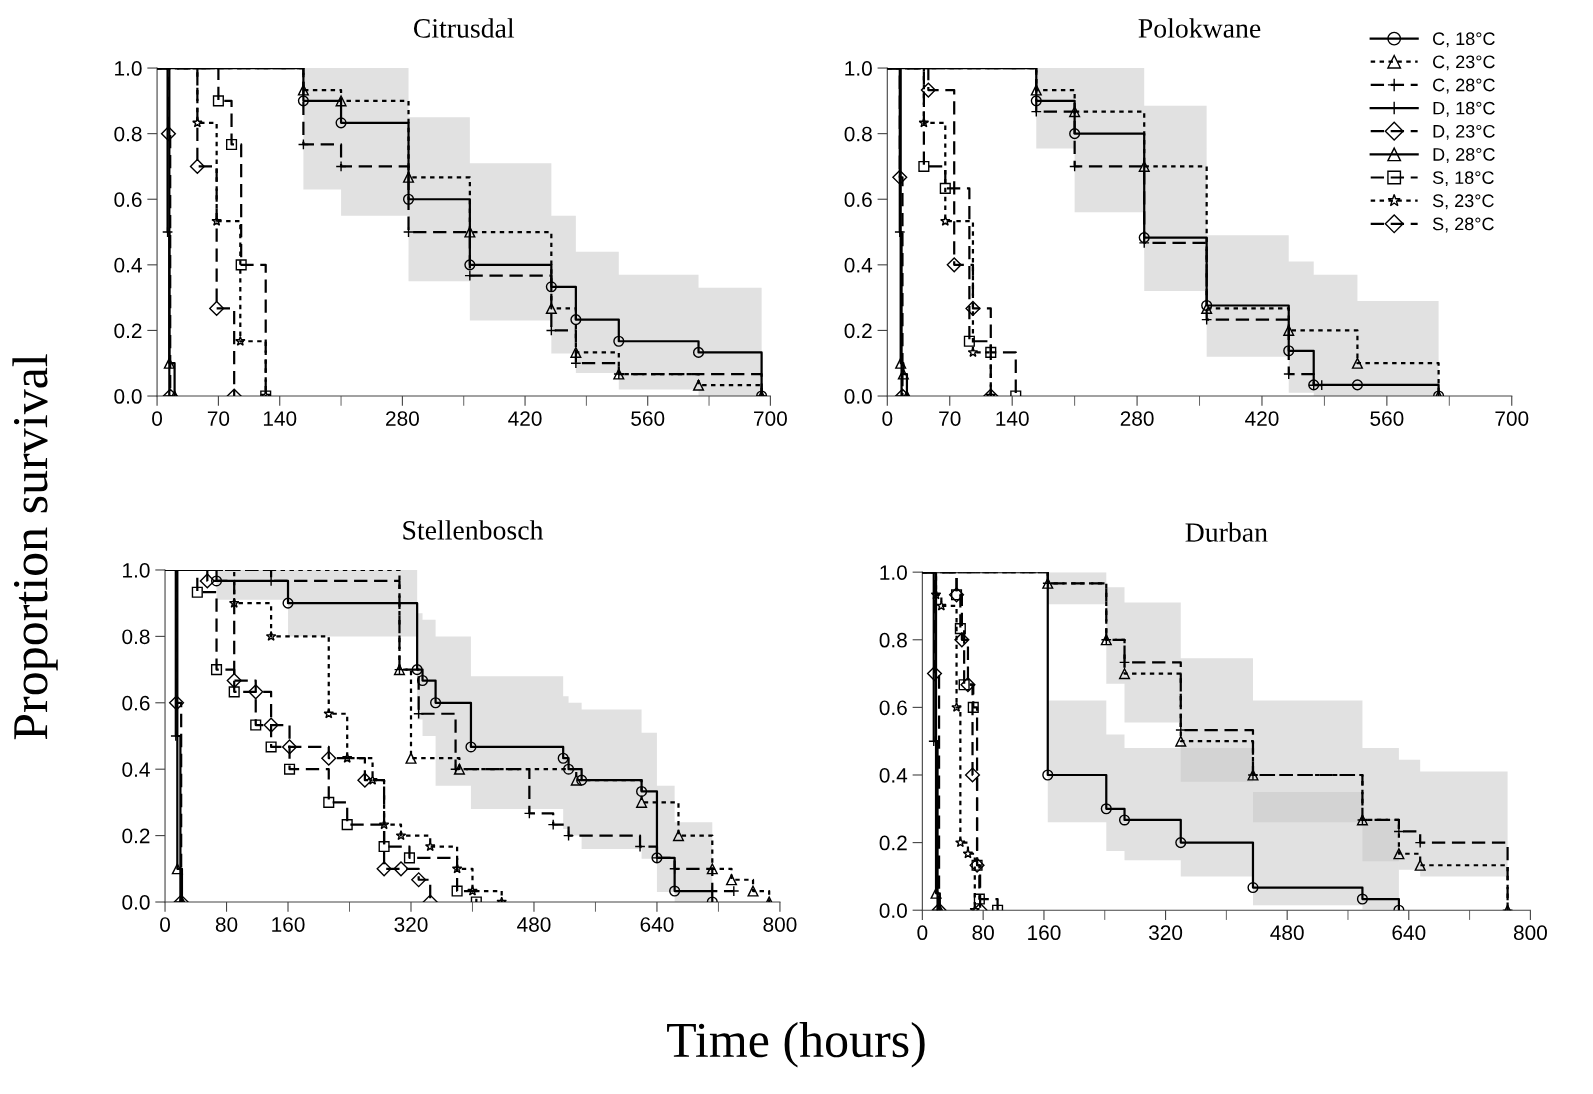 The height and width of the screenshot is (1094, 1593). I want to click on legend-label: C, 28°C, so click(1464, 86).